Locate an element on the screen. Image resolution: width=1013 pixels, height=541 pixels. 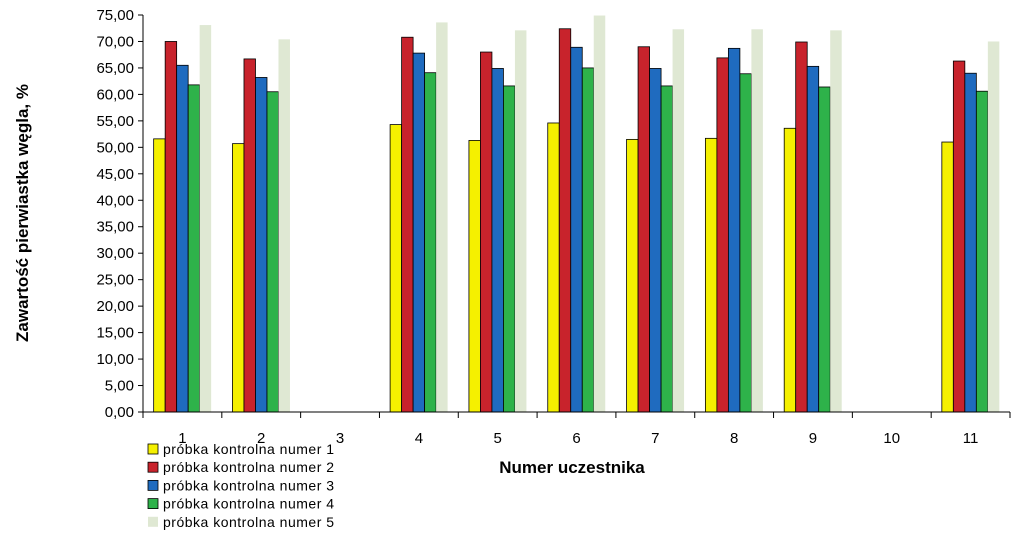
x-tick-label: 6 is located at coordinates (576, 438).